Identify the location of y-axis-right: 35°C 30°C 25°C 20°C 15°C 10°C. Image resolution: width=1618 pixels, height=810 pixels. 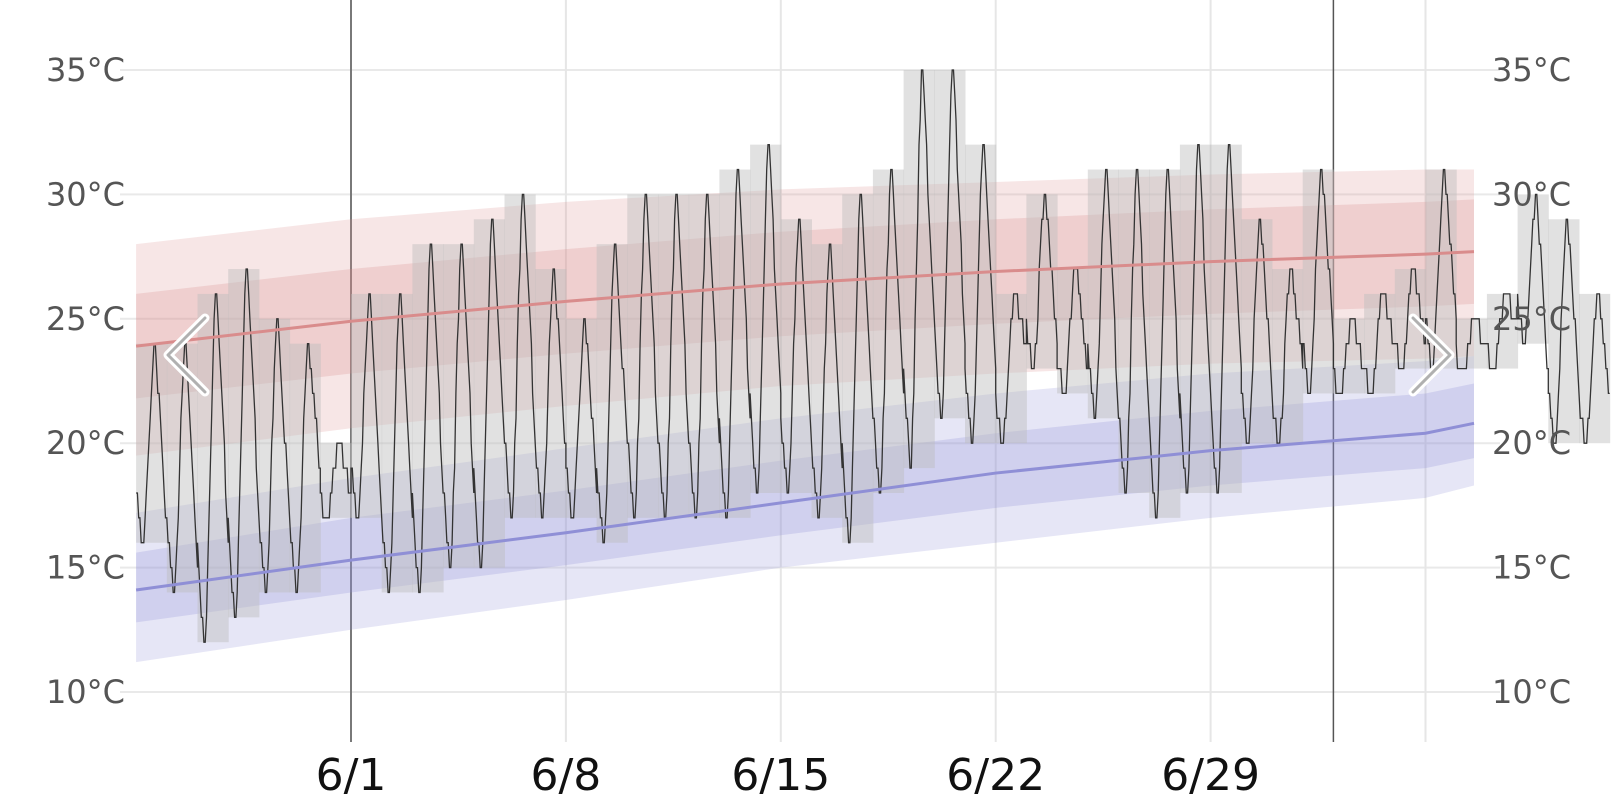
(1531, 381).